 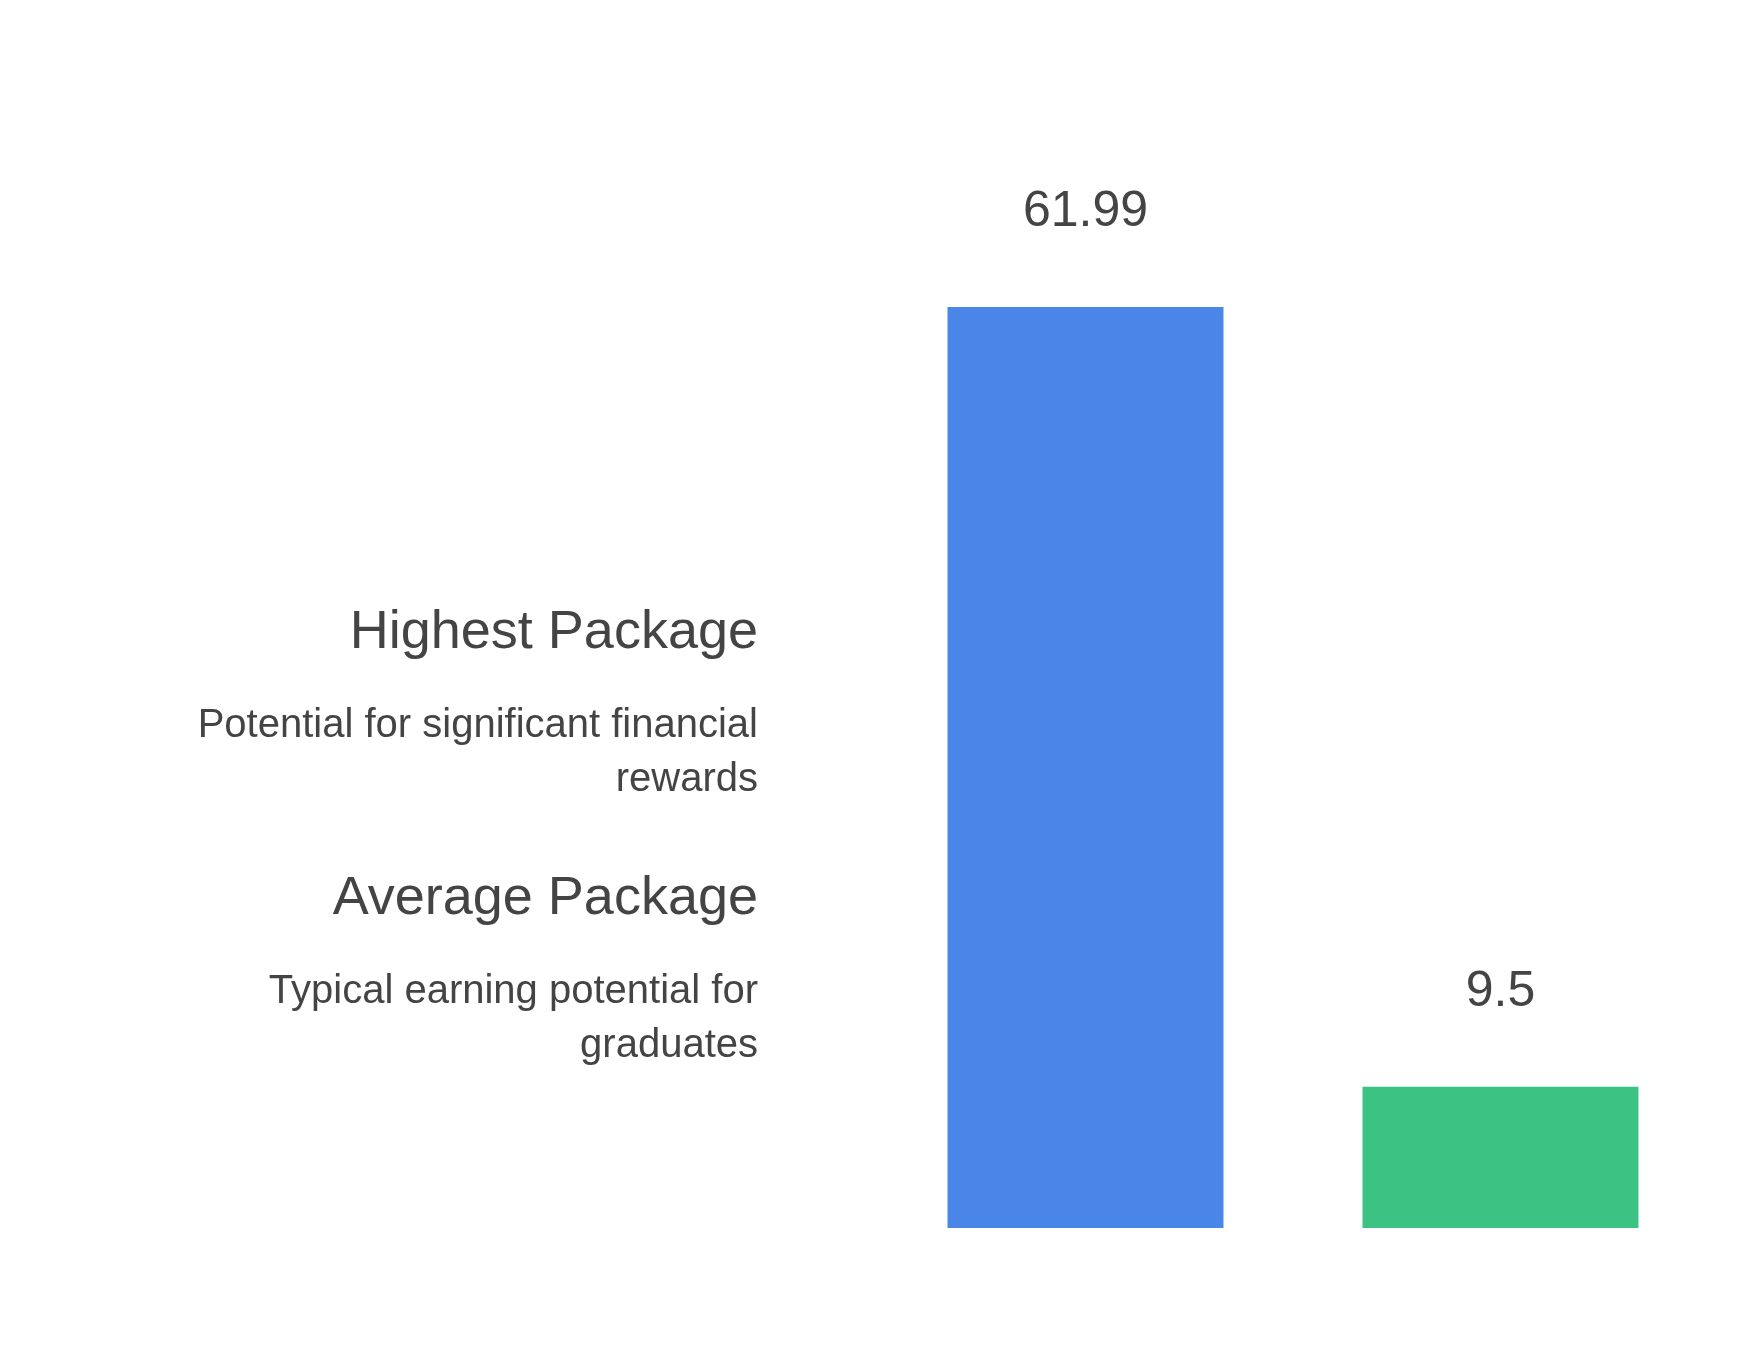 I want to click on text: Highest Package, so click(x=553, y=629).